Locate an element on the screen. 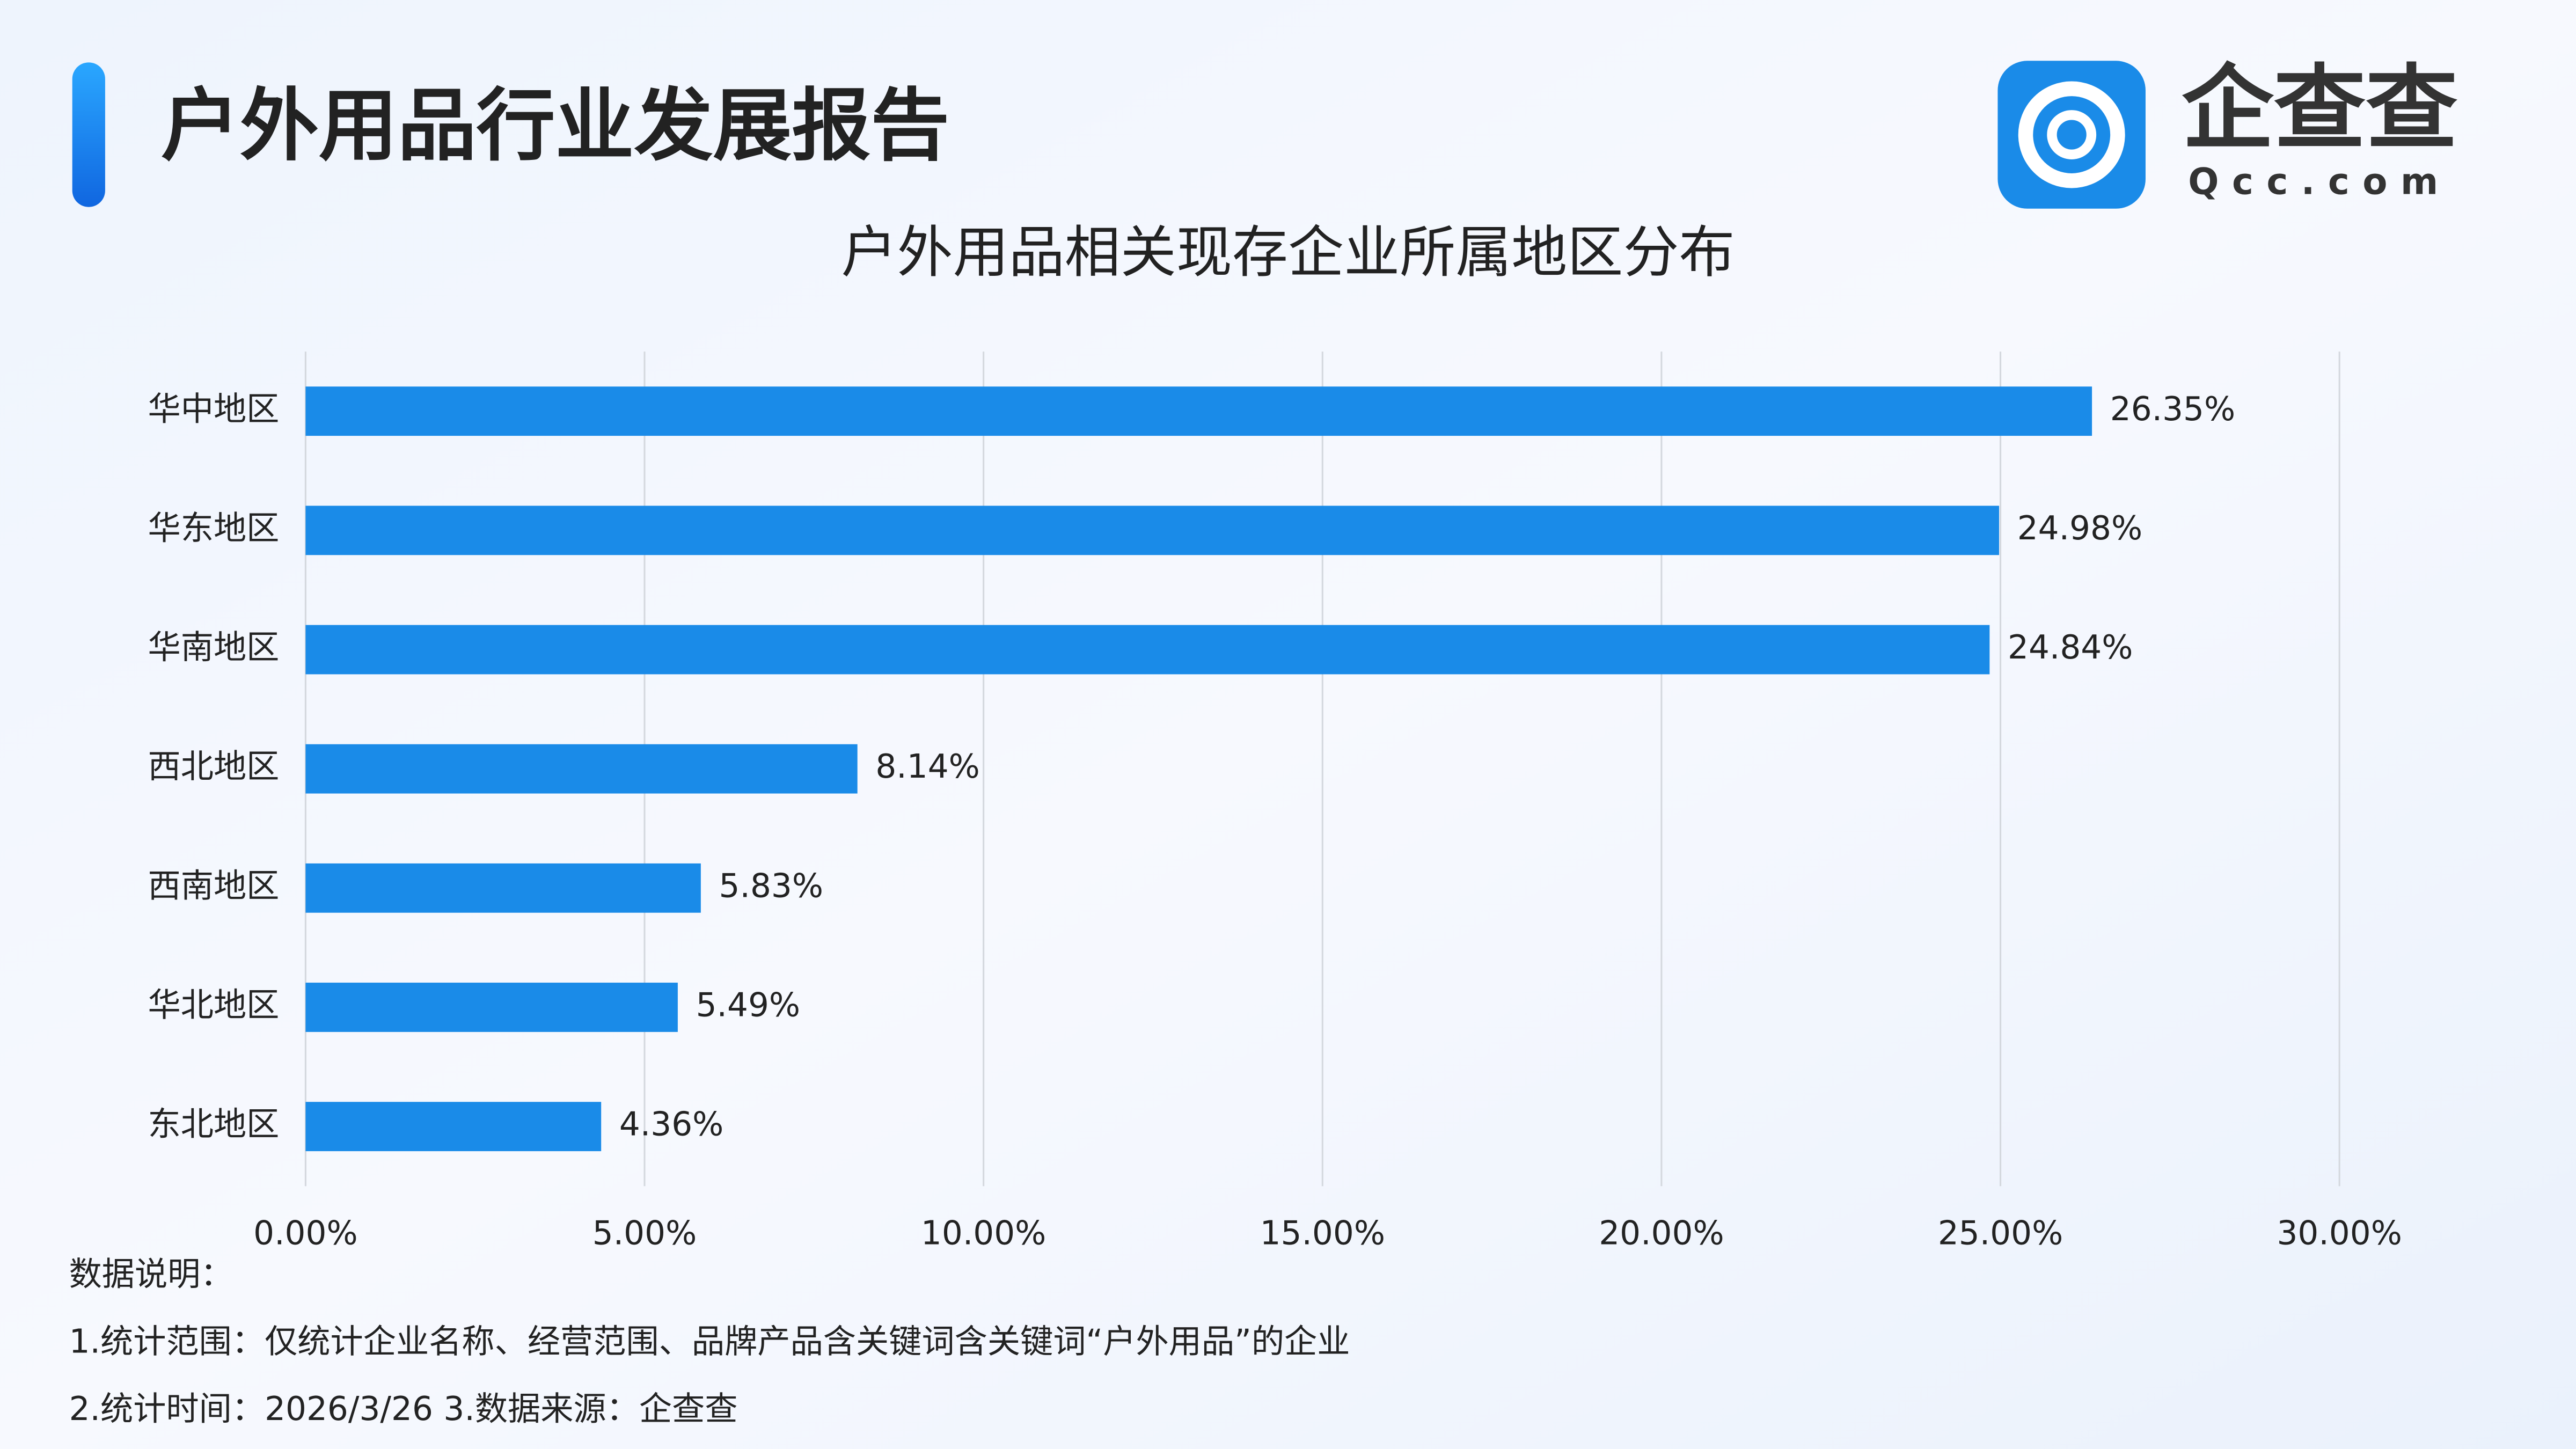 The width and height of the screenshot is (2576, 1449). x-tick-label: 20.00% is located at coordinates (1661, 1233).